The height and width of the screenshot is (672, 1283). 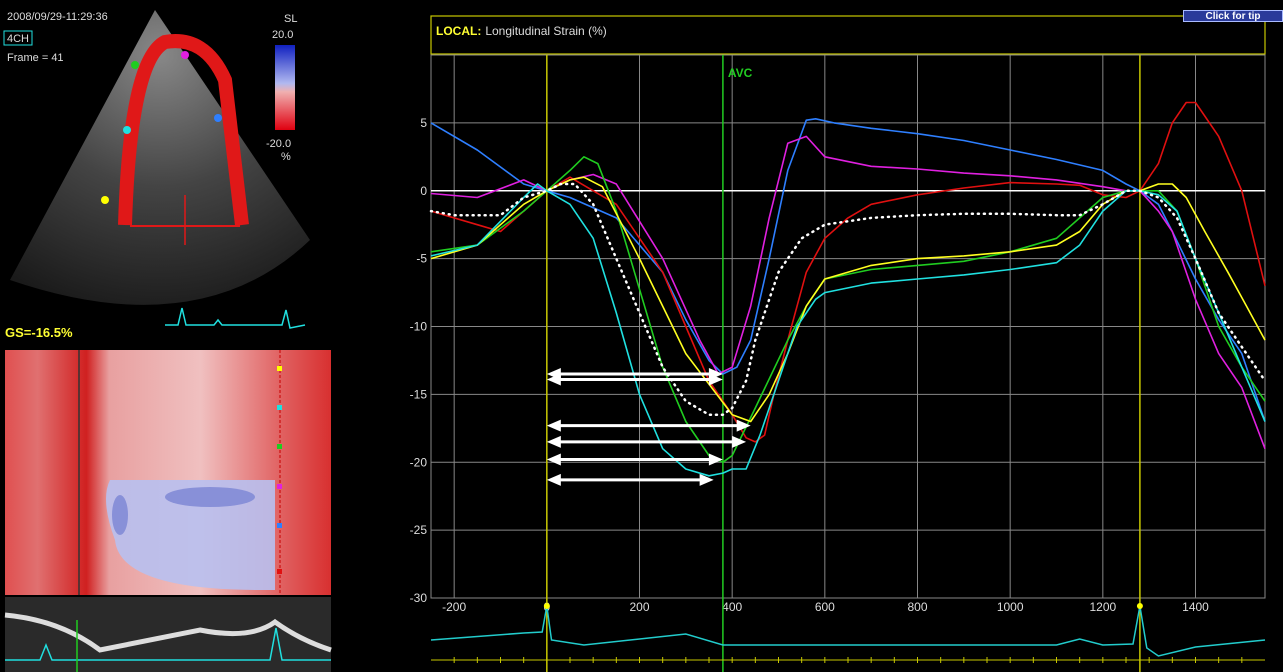 I want to click on lv-trace, so click(x=183, y=130).